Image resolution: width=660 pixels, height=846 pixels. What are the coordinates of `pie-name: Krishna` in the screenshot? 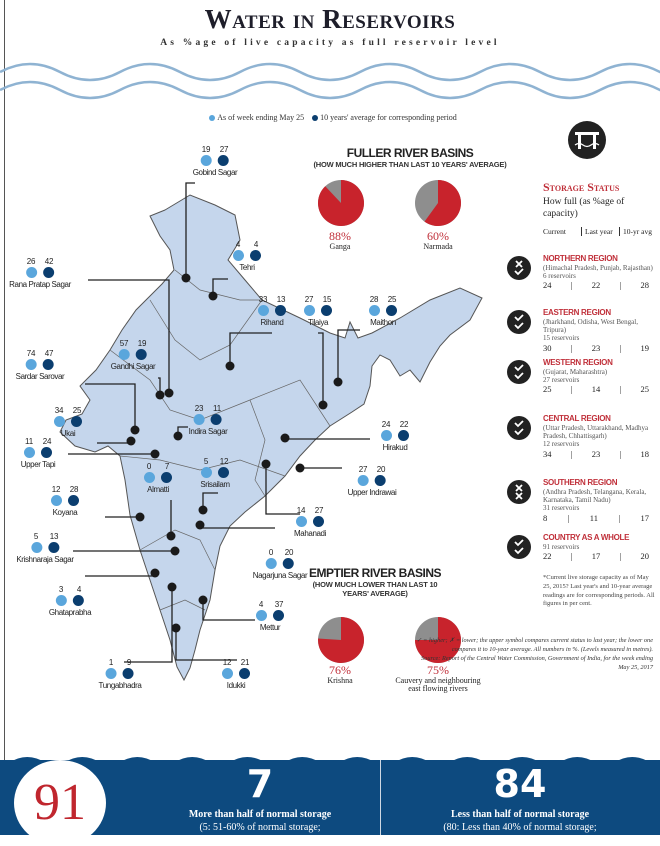 It's located at (340, 680).